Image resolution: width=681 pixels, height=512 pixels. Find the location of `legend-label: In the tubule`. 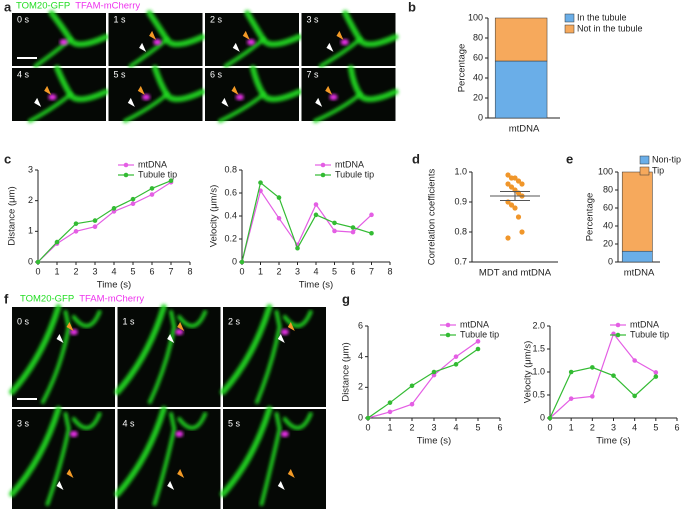

legend-label: In the tubule is located at coordinates (602, 17).